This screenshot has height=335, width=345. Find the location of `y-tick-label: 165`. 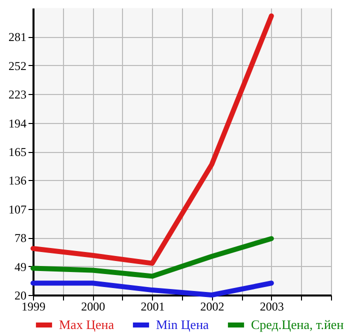

y-tick-label: 165 is located at coordinates (17, 152).